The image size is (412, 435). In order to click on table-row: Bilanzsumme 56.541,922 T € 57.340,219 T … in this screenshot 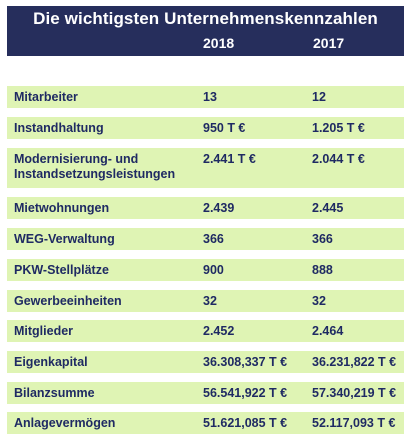, I will do `click(205, 393)`.